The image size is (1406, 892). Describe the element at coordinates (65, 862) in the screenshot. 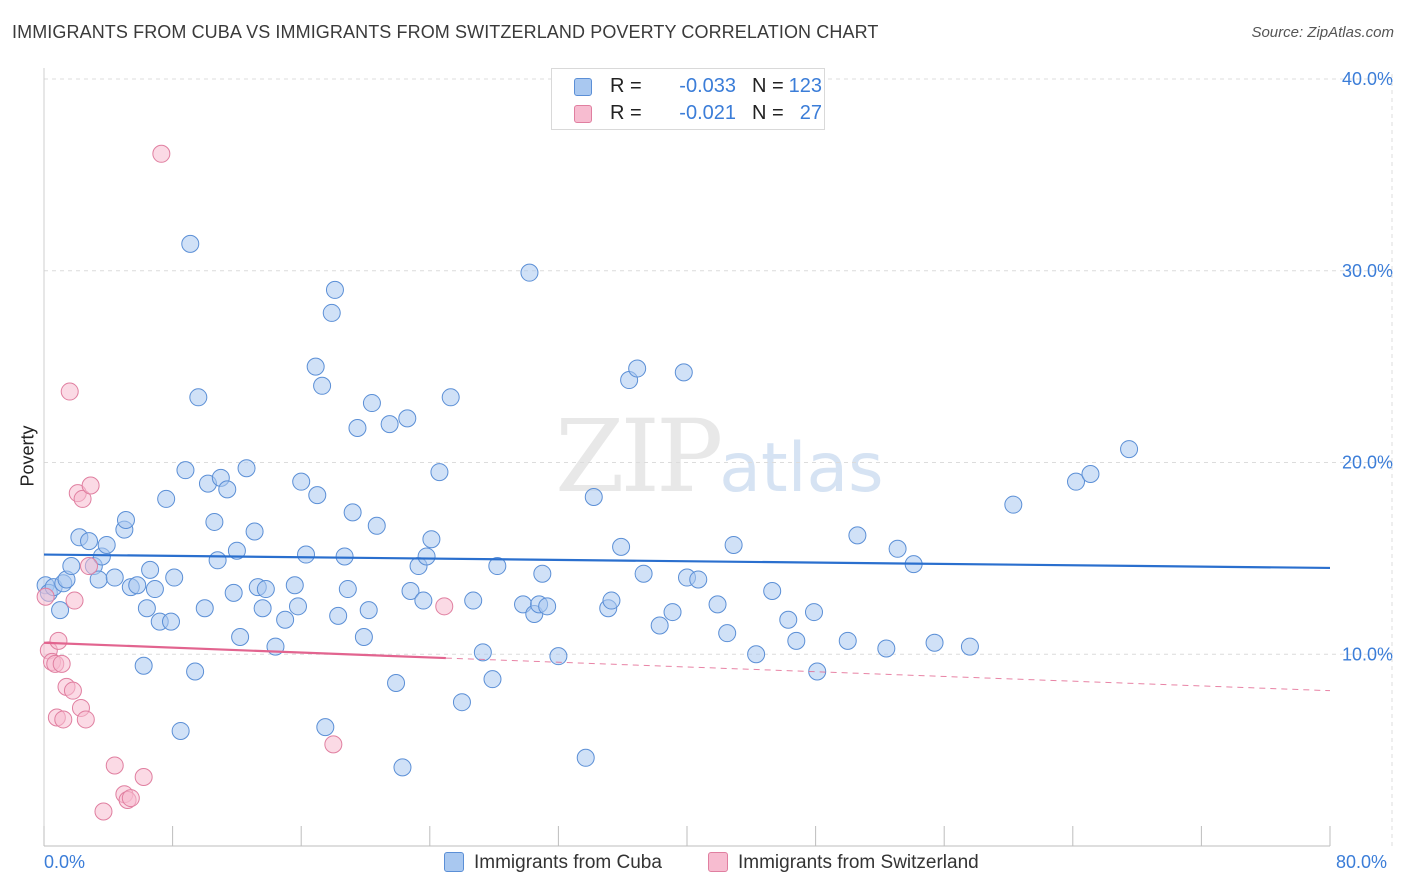

I see `x-tick-label-min: 0.0%` at that location.